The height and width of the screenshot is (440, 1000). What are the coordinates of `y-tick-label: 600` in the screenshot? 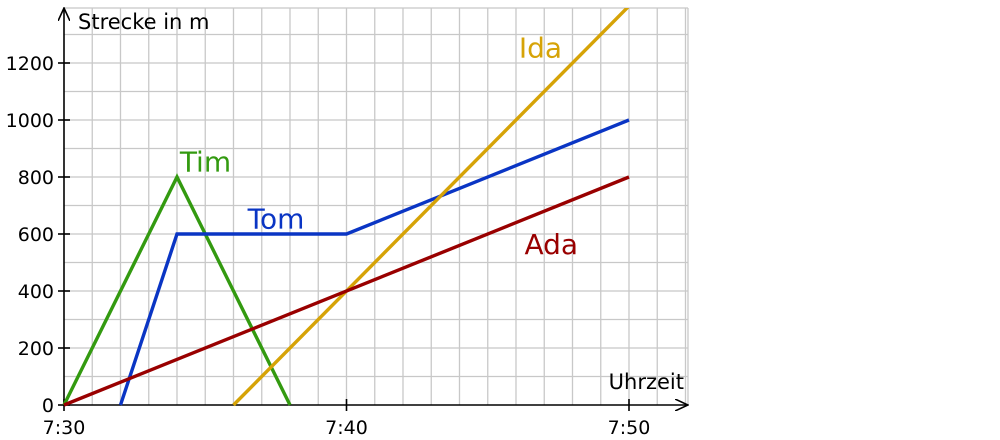 It's located at (36, 235).